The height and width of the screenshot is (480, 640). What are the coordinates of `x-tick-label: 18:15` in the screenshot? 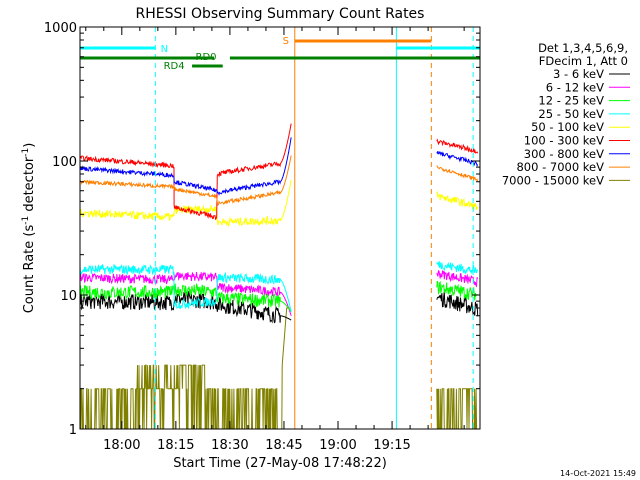 It's located at (175, 445).